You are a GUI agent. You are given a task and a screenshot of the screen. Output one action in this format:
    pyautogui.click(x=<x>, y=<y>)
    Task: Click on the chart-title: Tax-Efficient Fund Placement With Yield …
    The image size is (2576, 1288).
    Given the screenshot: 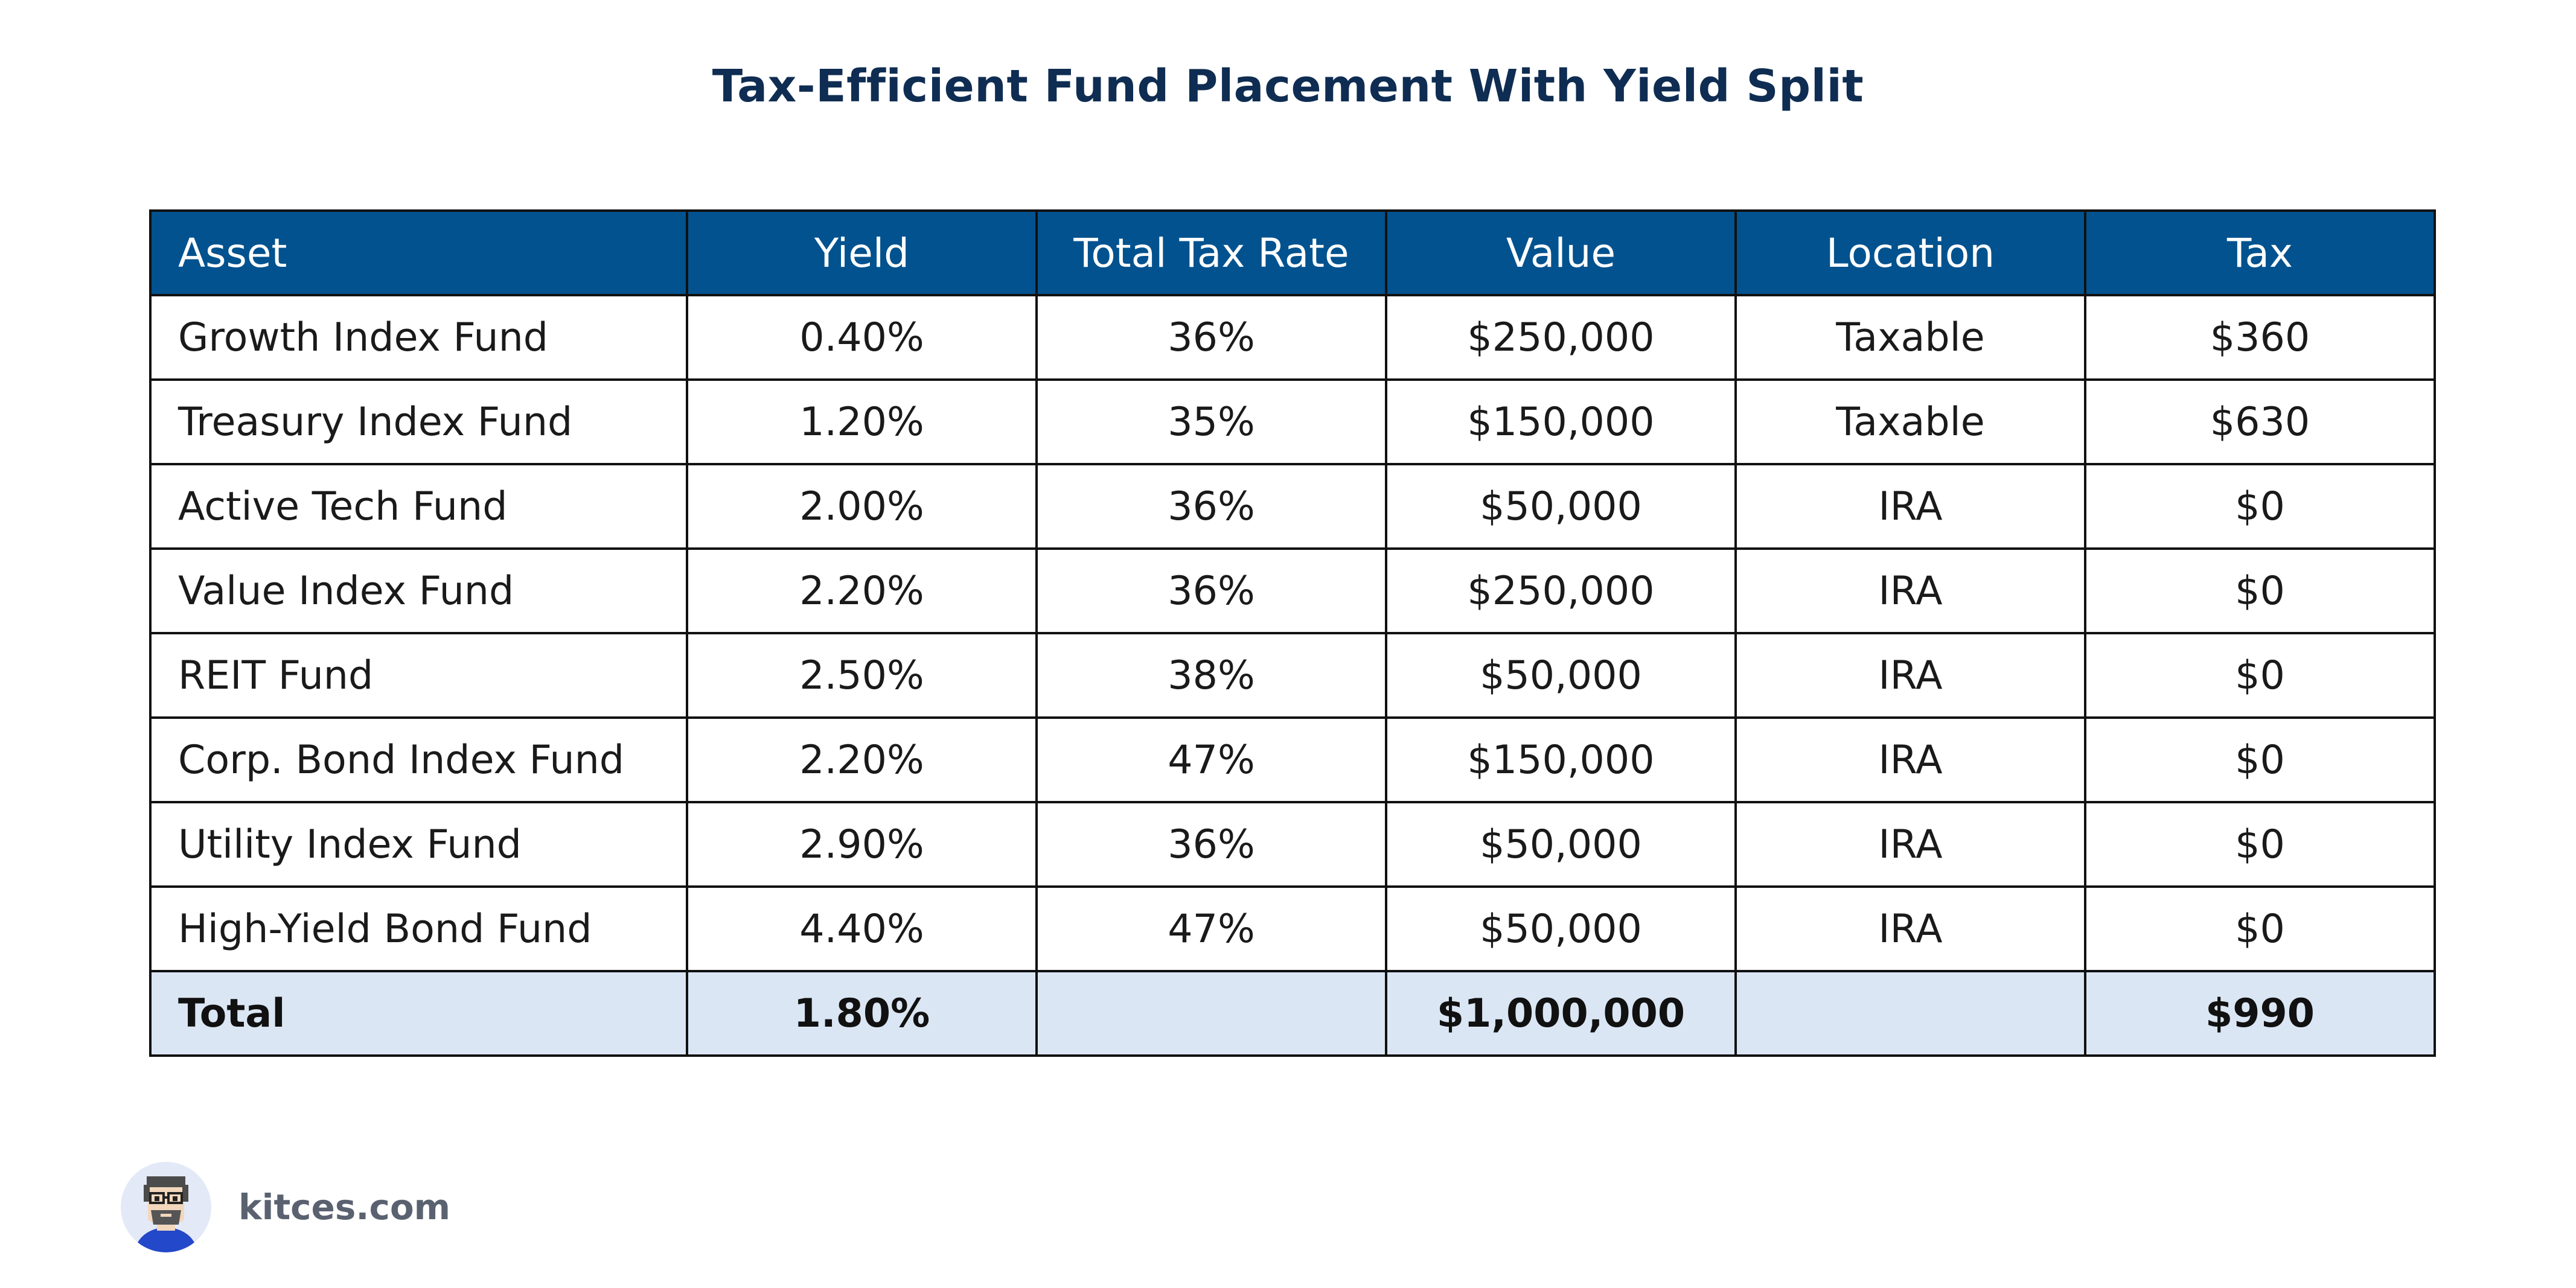 What is the action you would take?
    pyautogui.click(x=1288, y=86)
    